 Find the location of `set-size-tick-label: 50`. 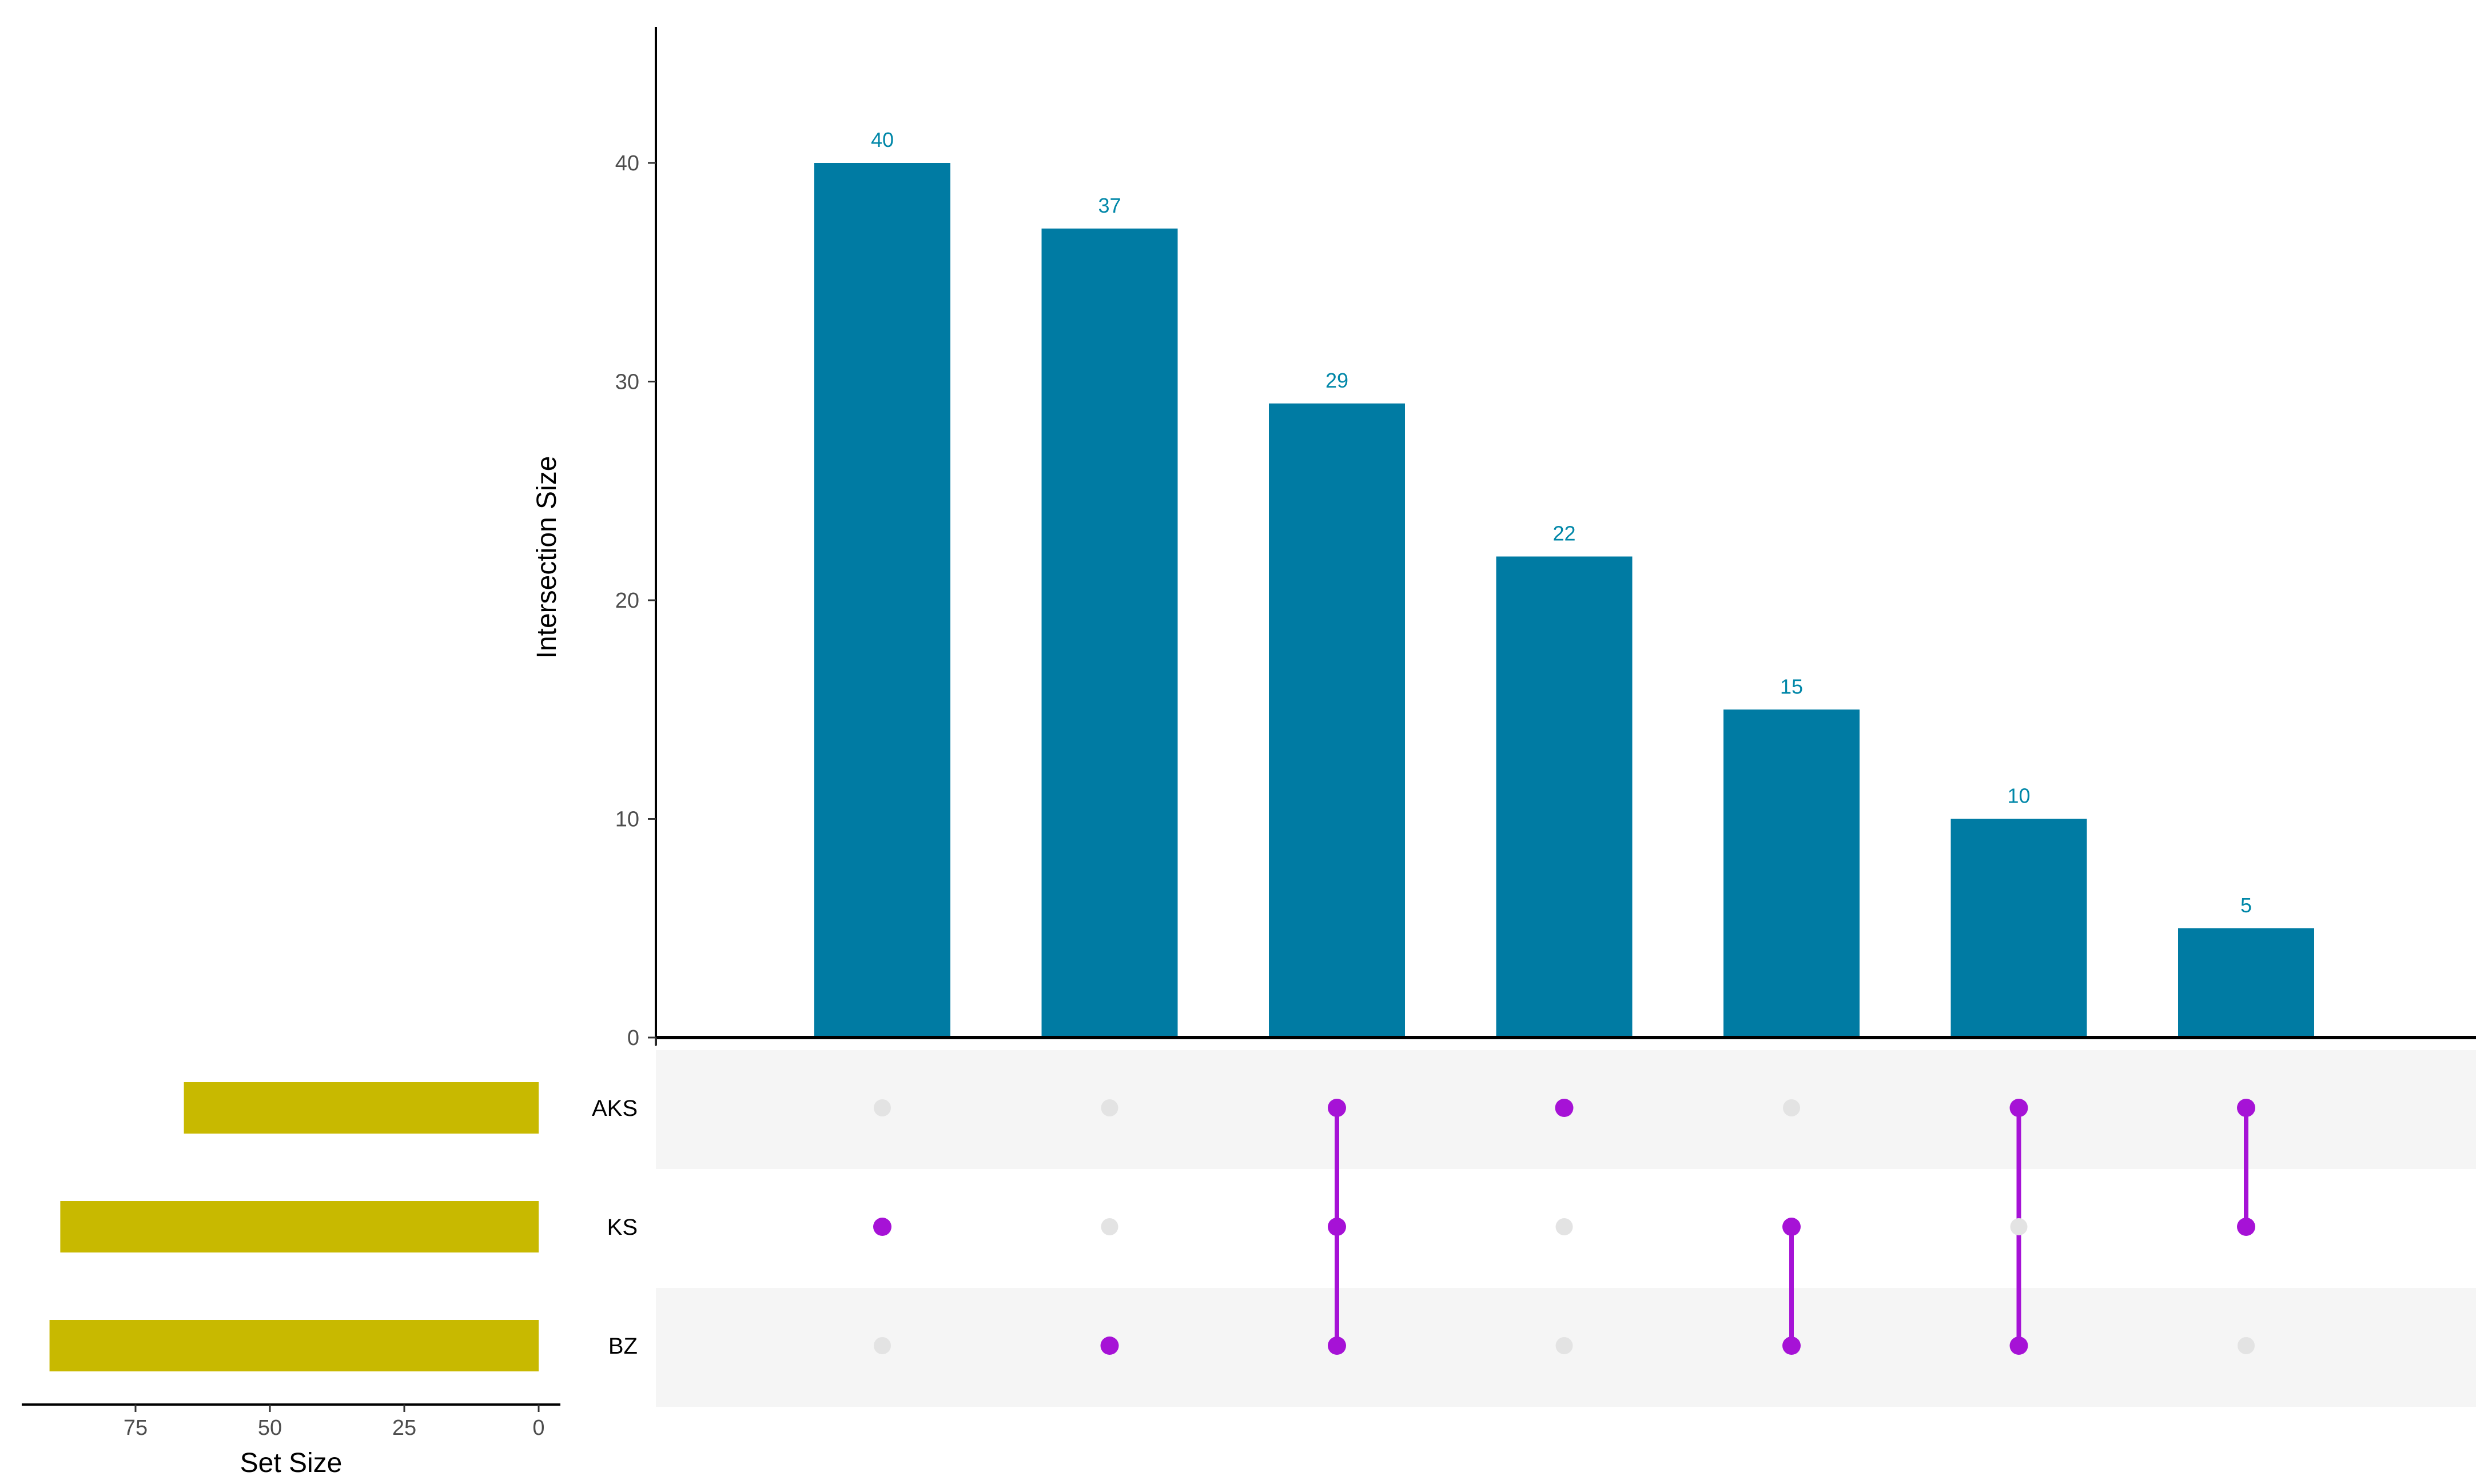

set-size-tick-label: 50 is located at coordinates (270, 1428).